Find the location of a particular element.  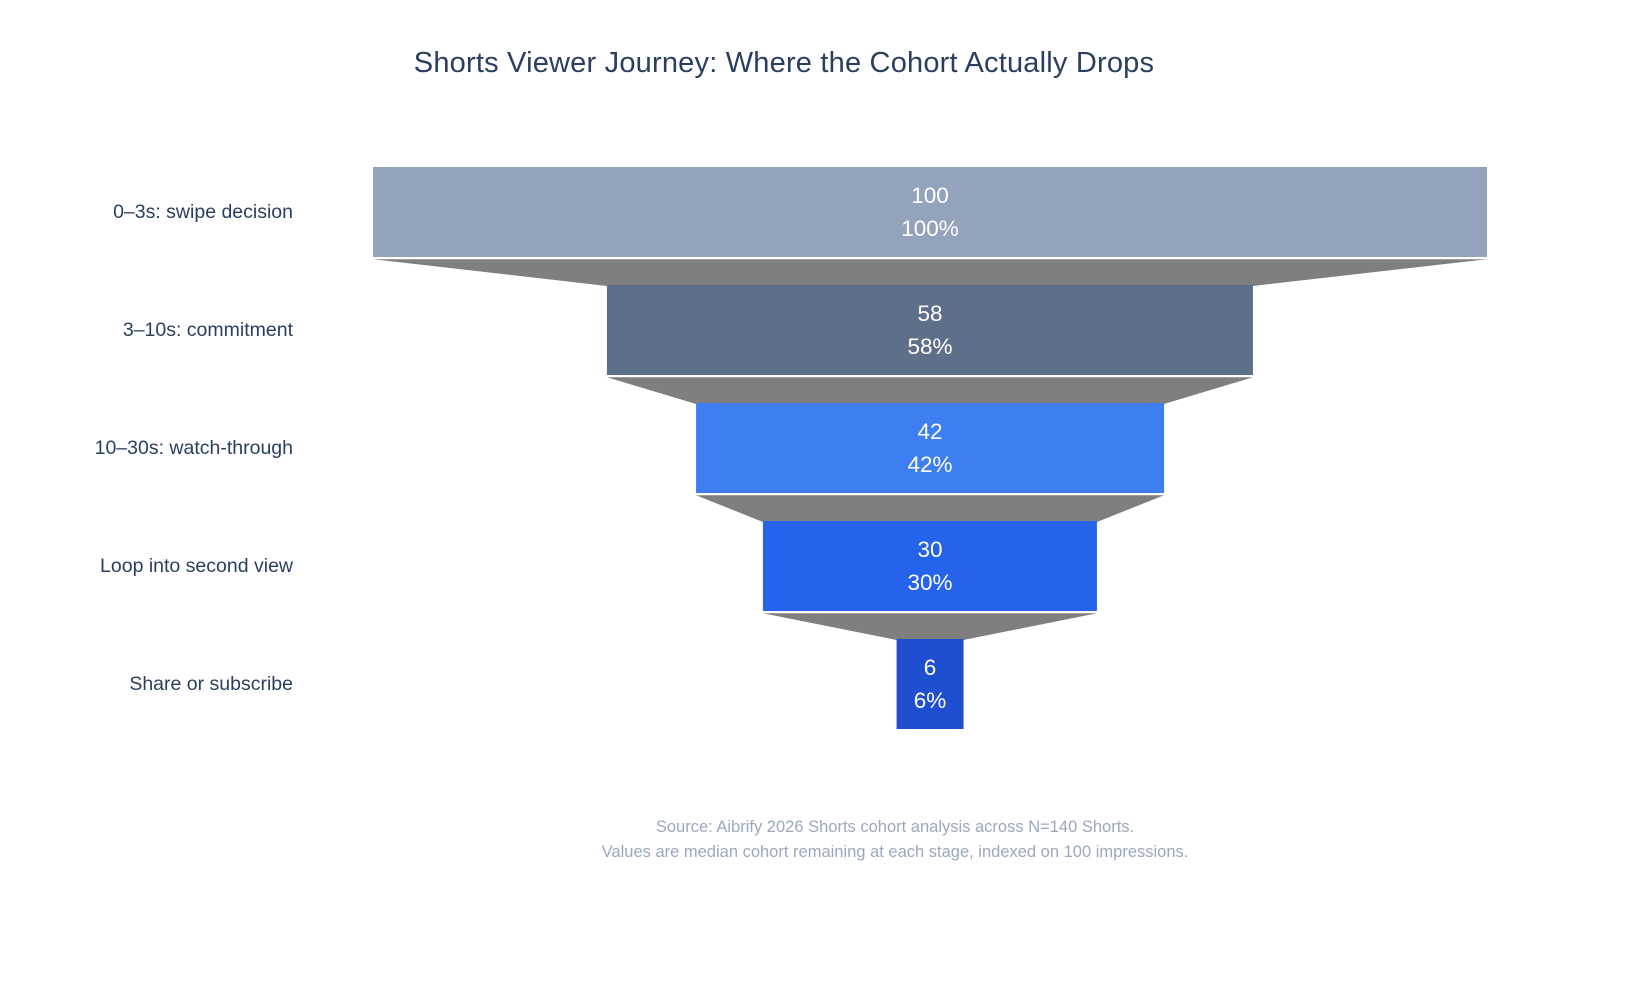

stage-bar-track: 6 6% is located at coordinates (930, 684).